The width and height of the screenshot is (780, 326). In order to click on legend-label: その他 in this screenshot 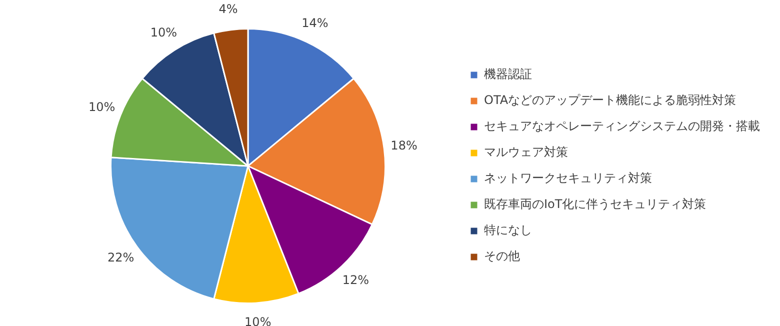, I will do `click(502, 256)`.